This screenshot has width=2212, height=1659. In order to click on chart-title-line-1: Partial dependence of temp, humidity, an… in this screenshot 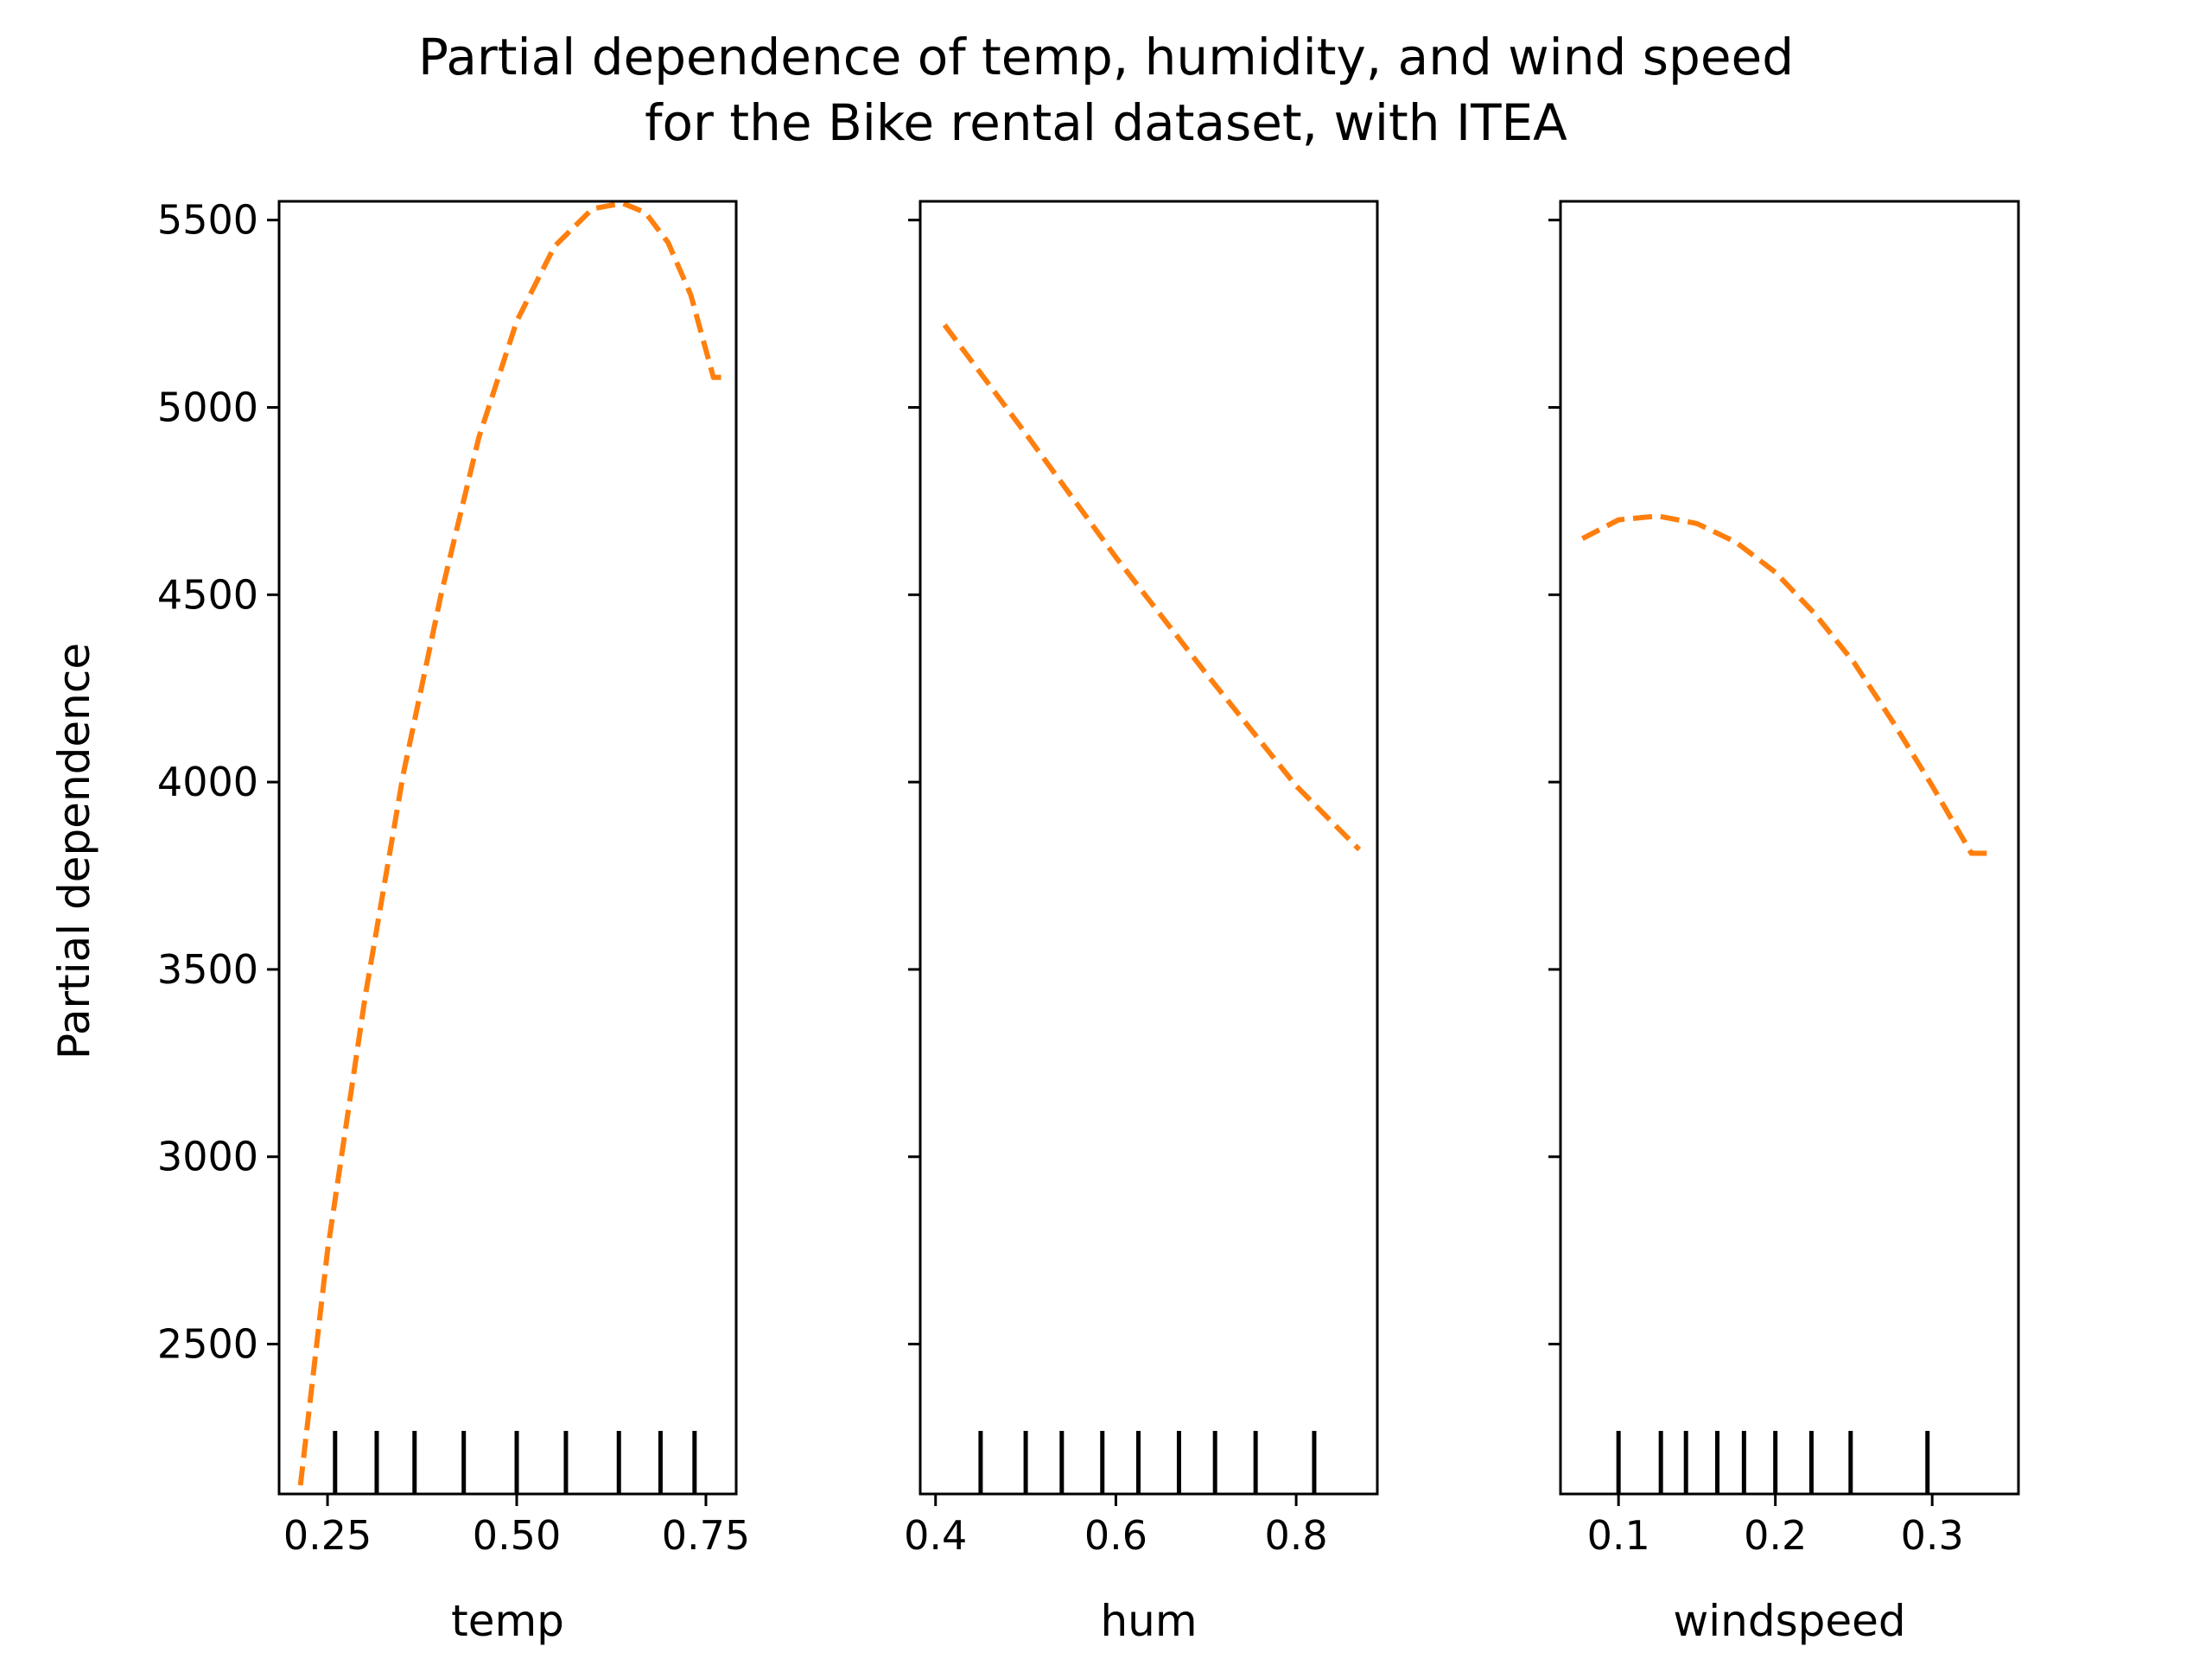, I will do `click(1106, 57)`.